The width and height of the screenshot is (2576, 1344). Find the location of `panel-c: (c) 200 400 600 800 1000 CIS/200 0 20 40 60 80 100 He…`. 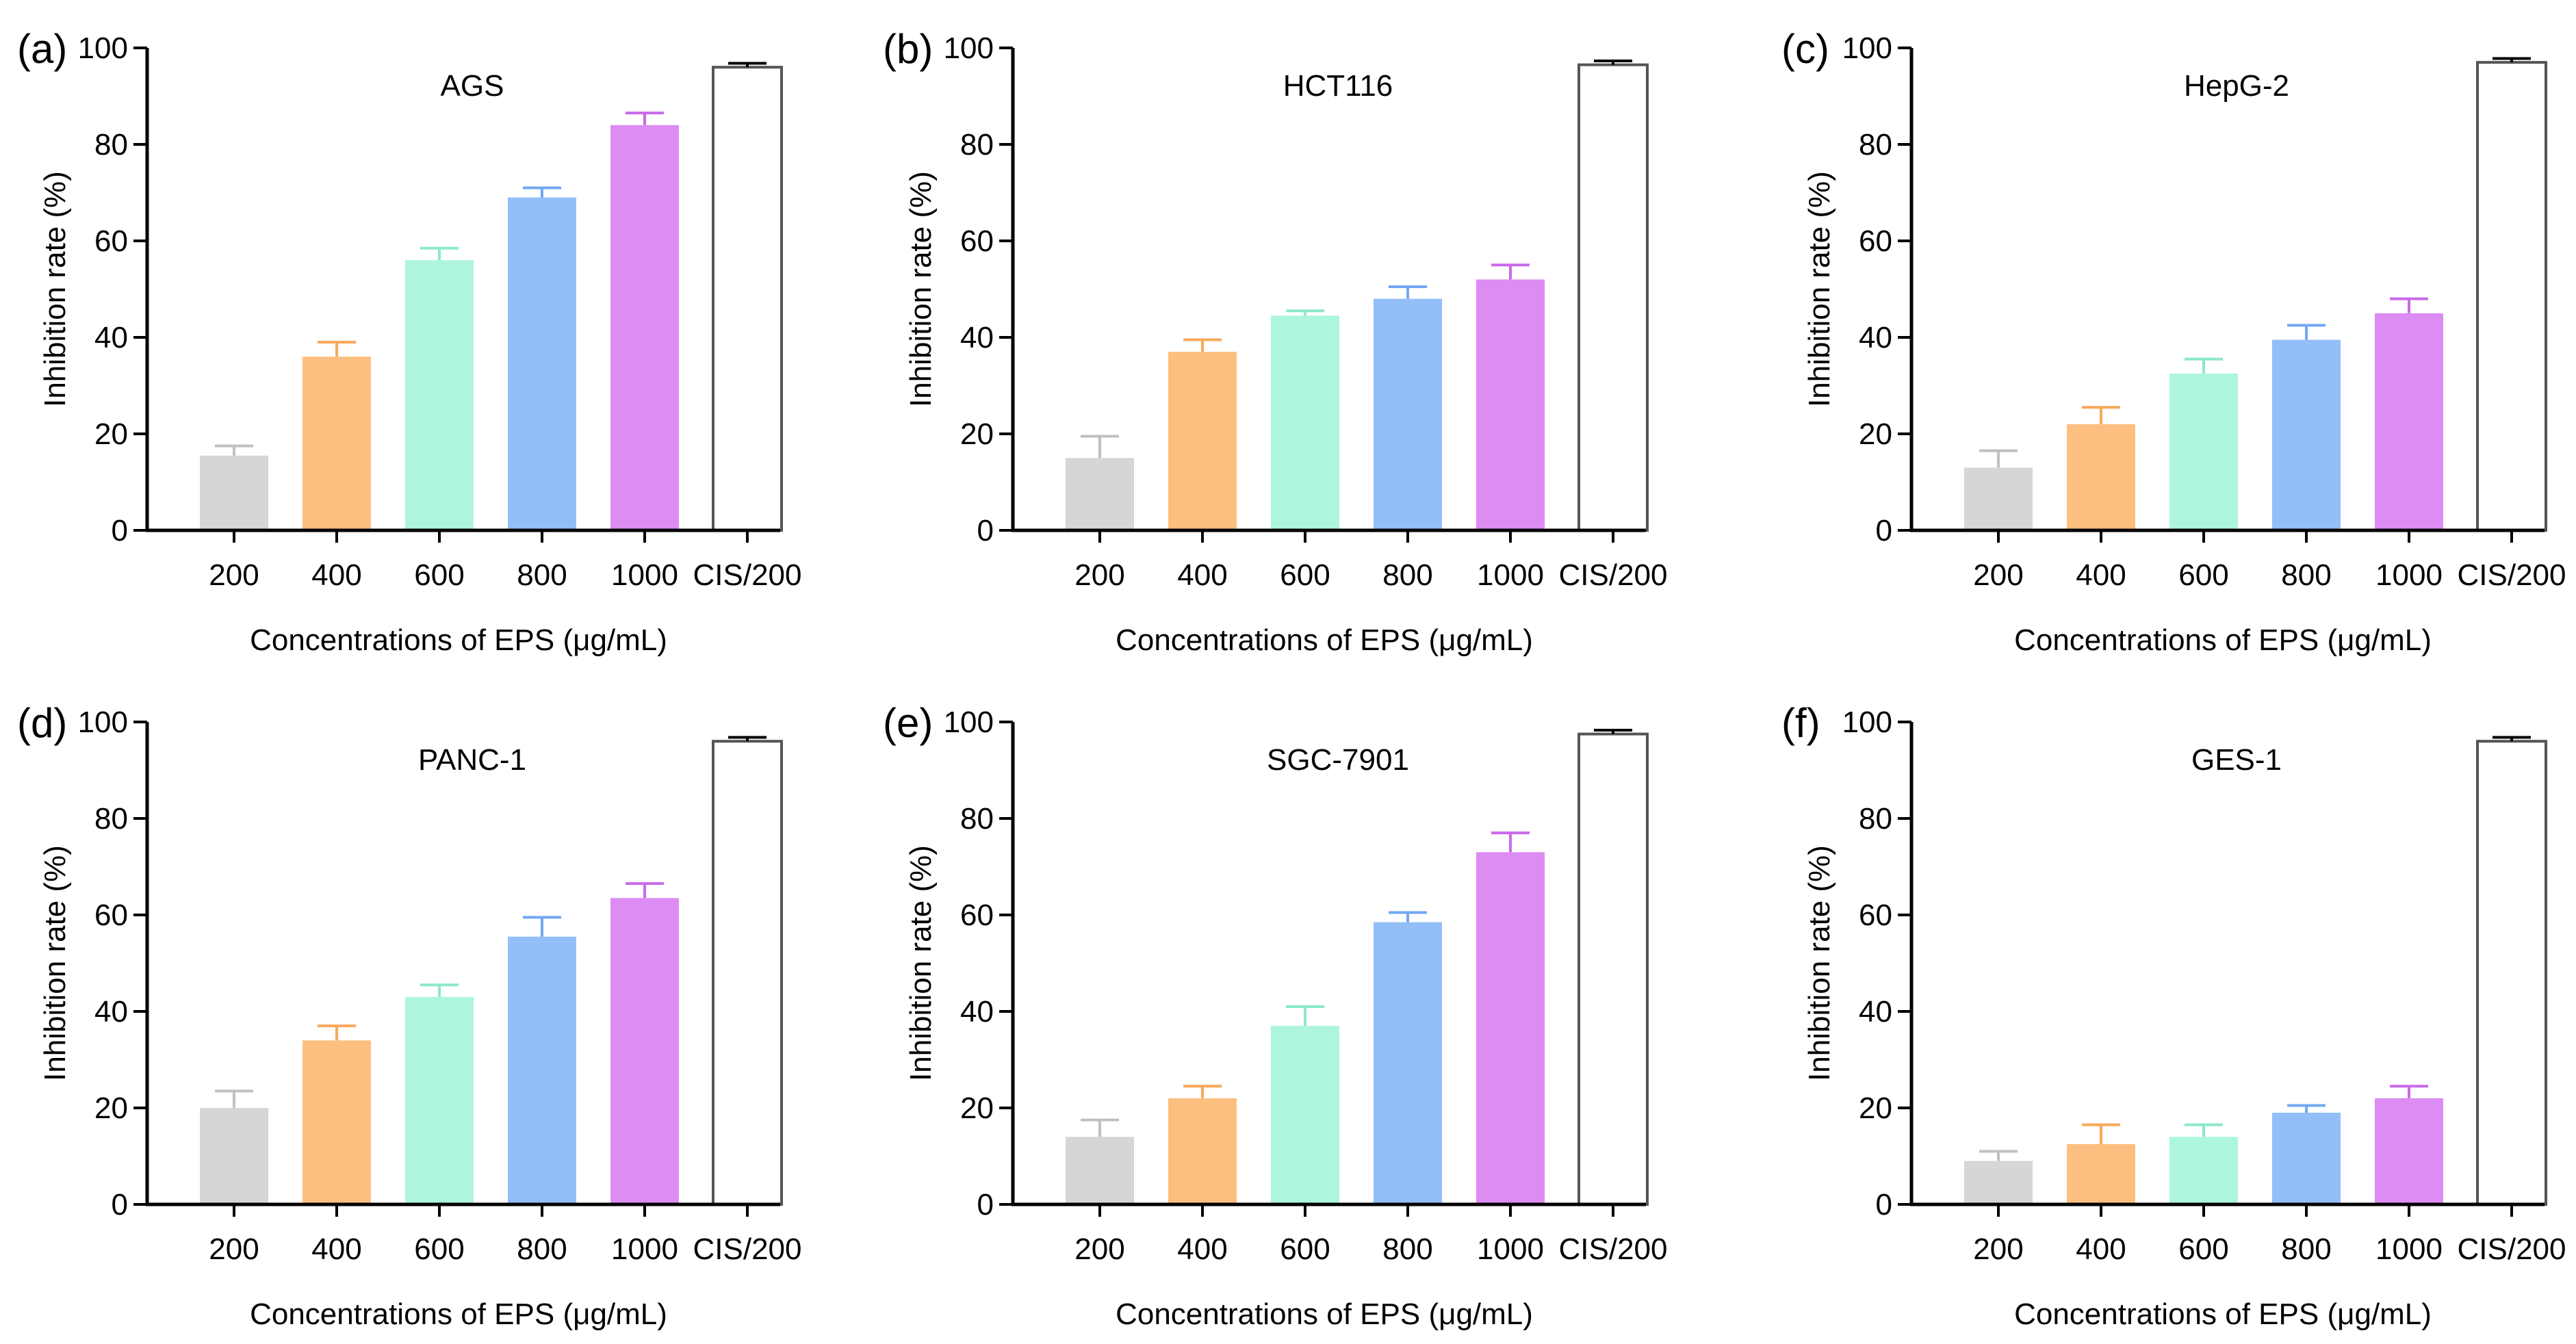

panel-c: (c) 200 400 600 800 1000 CIS/200 0 20 40 60 80 100 He… is located at coordinates (2173, 341).